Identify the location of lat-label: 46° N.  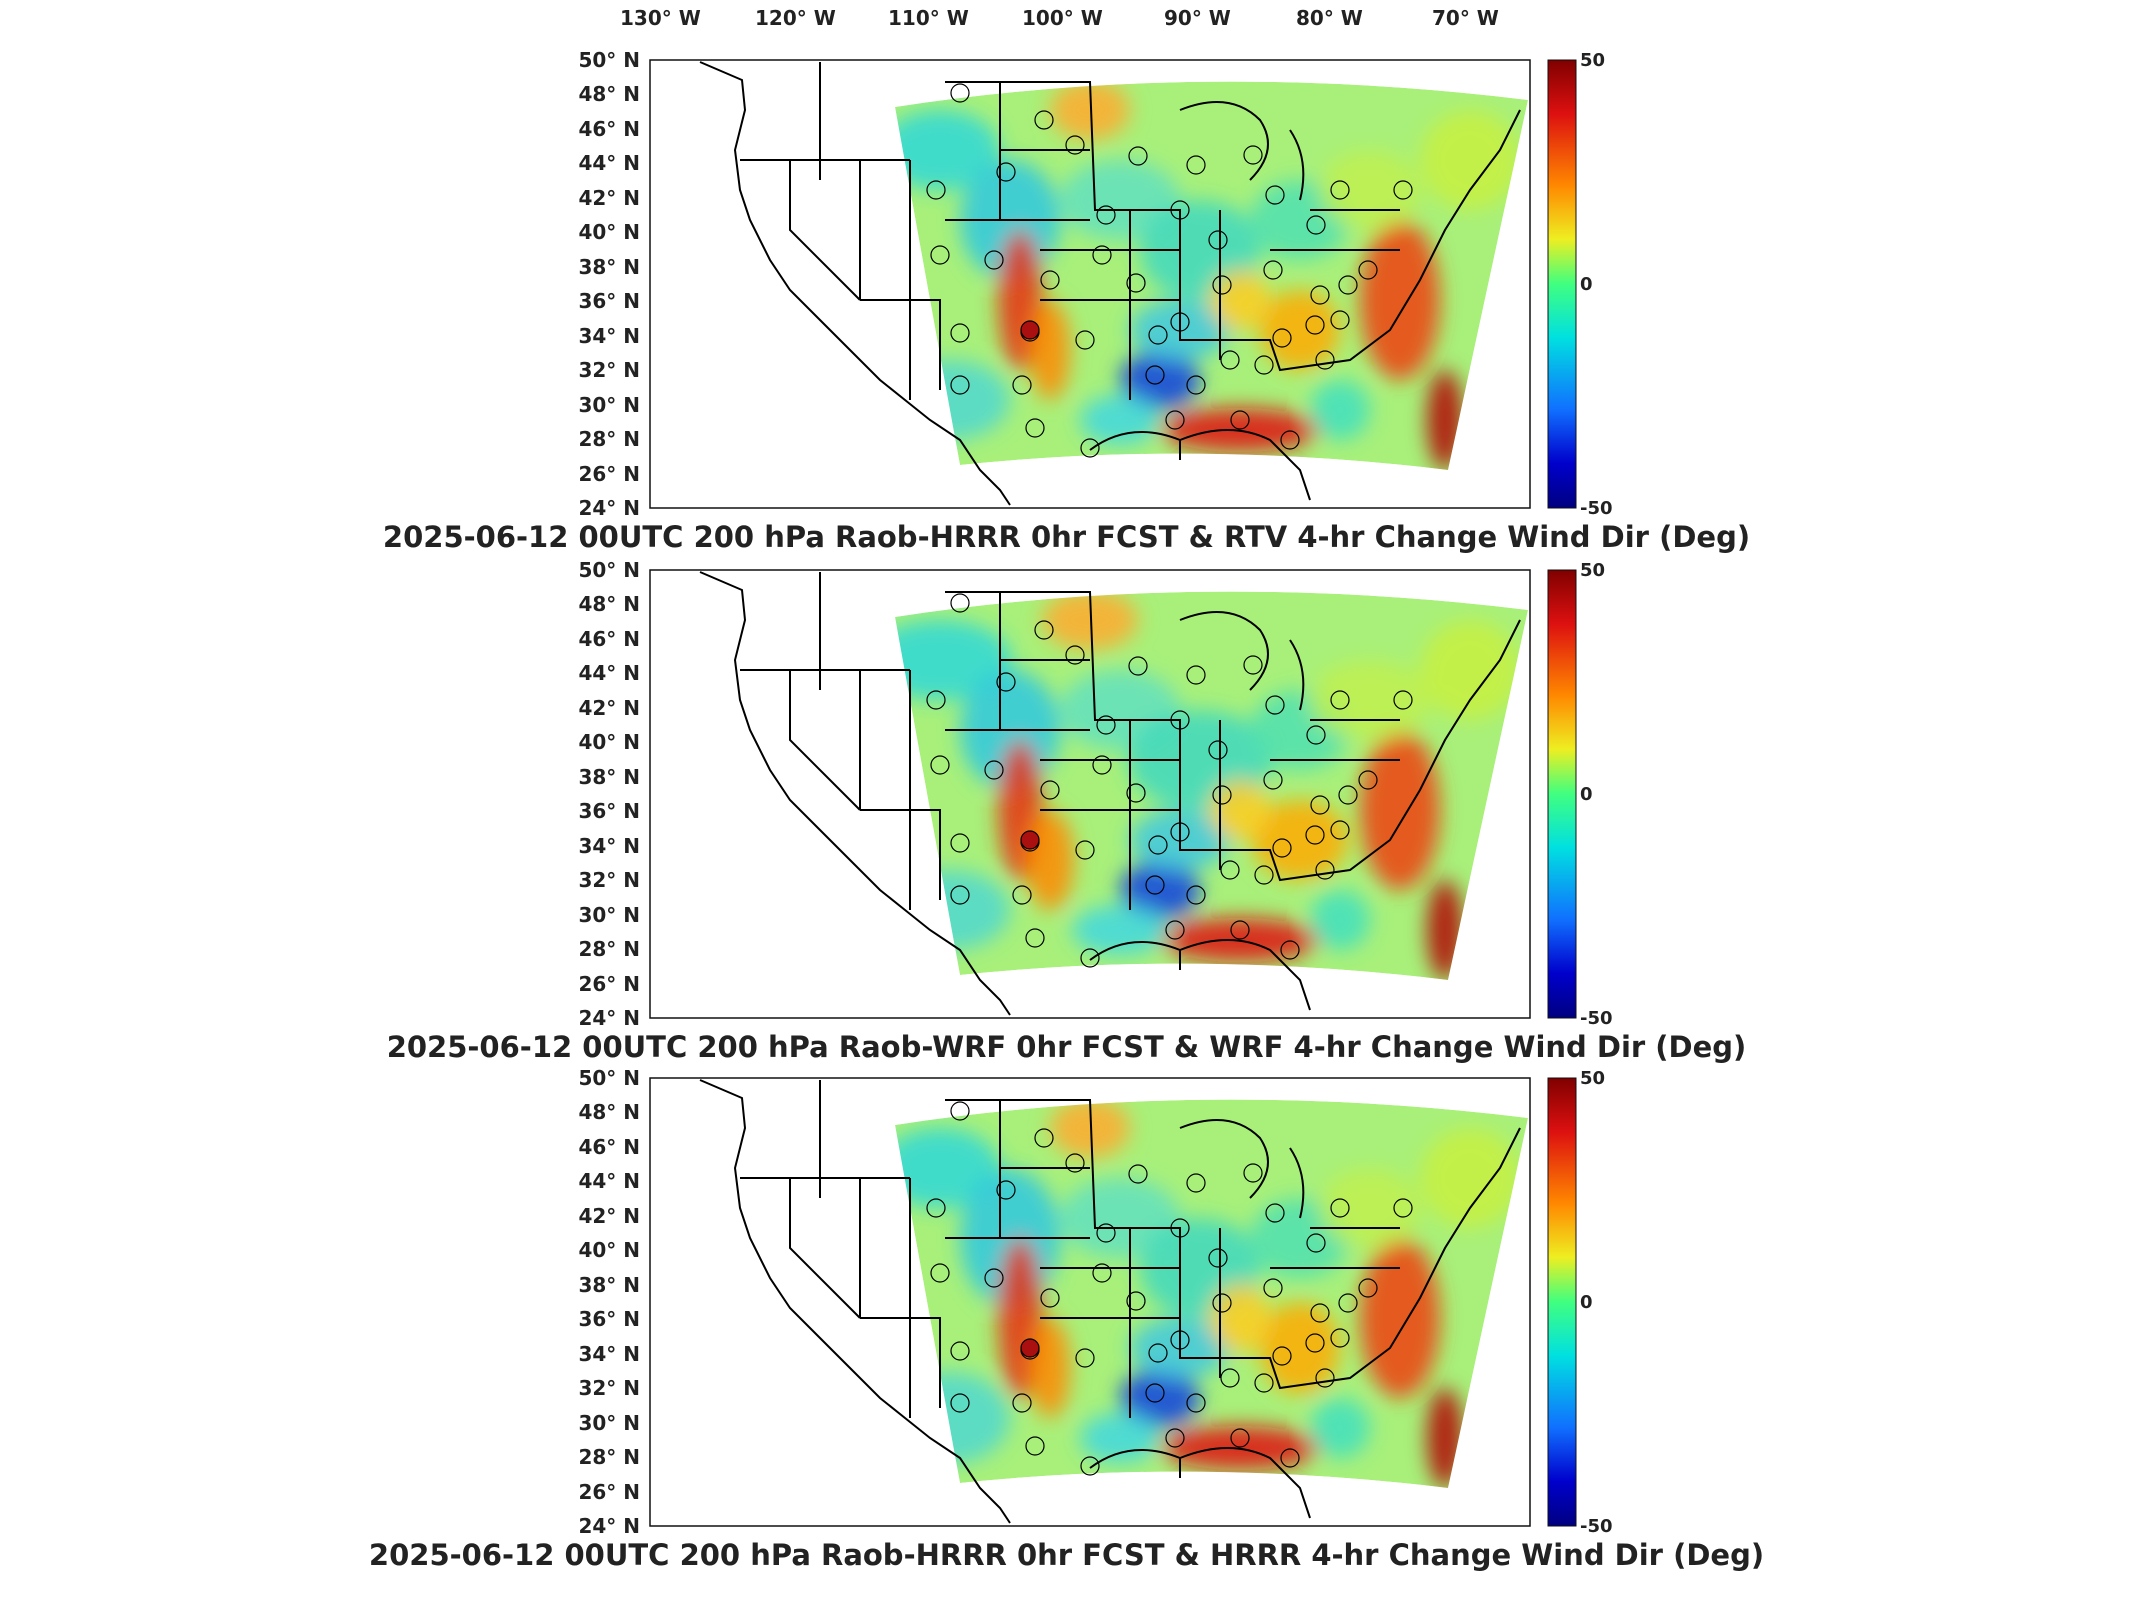
(609, 638).